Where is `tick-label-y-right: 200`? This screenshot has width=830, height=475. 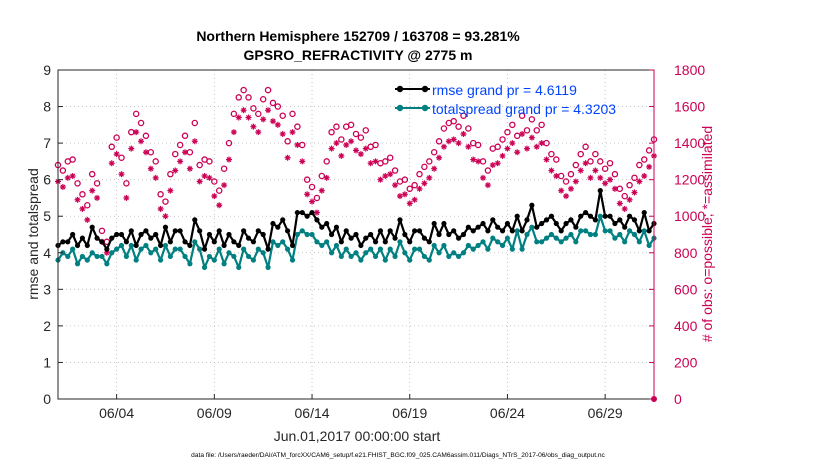 tick-label-y-right: 200 is located at coordinates (686, 362).